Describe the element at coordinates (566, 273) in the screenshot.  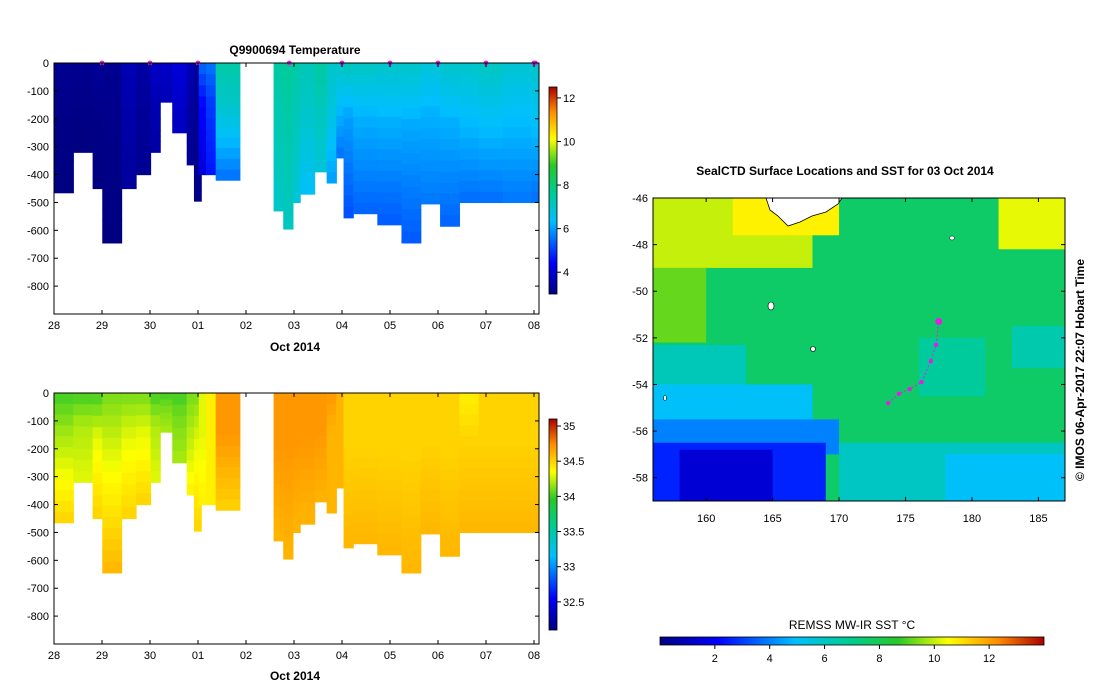
I see `colorbar-tick-label: 4` at that location.